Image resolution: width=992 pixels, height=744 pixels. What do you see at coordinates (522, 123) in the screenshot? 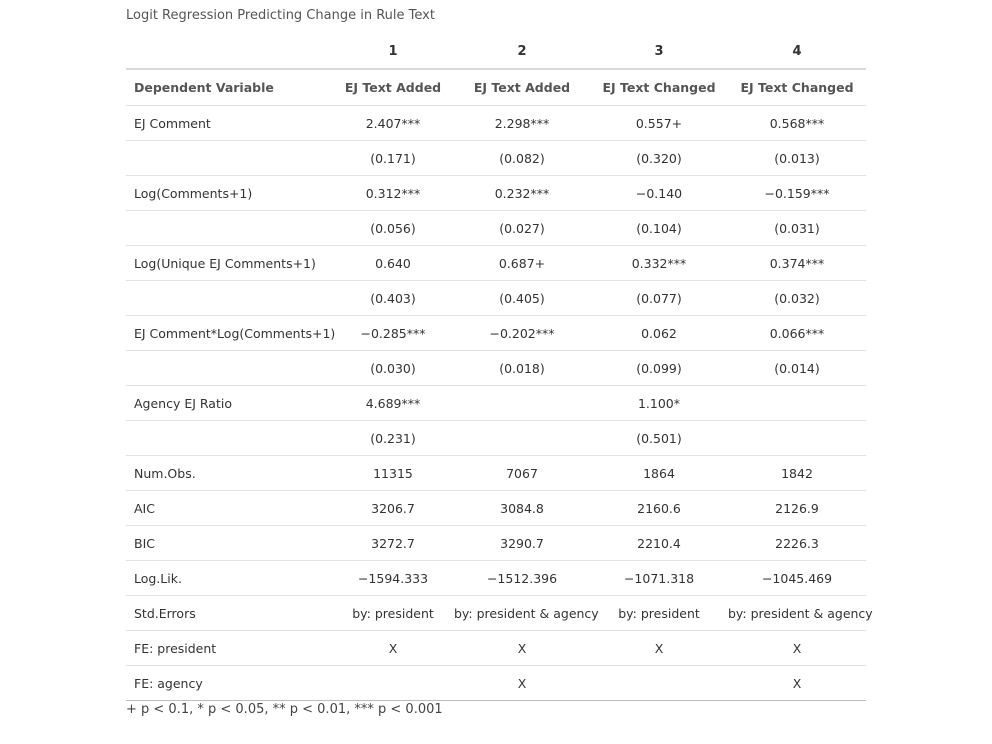
I see `table-cell-model-2: 2.298***` at bounding box center [522, 123].